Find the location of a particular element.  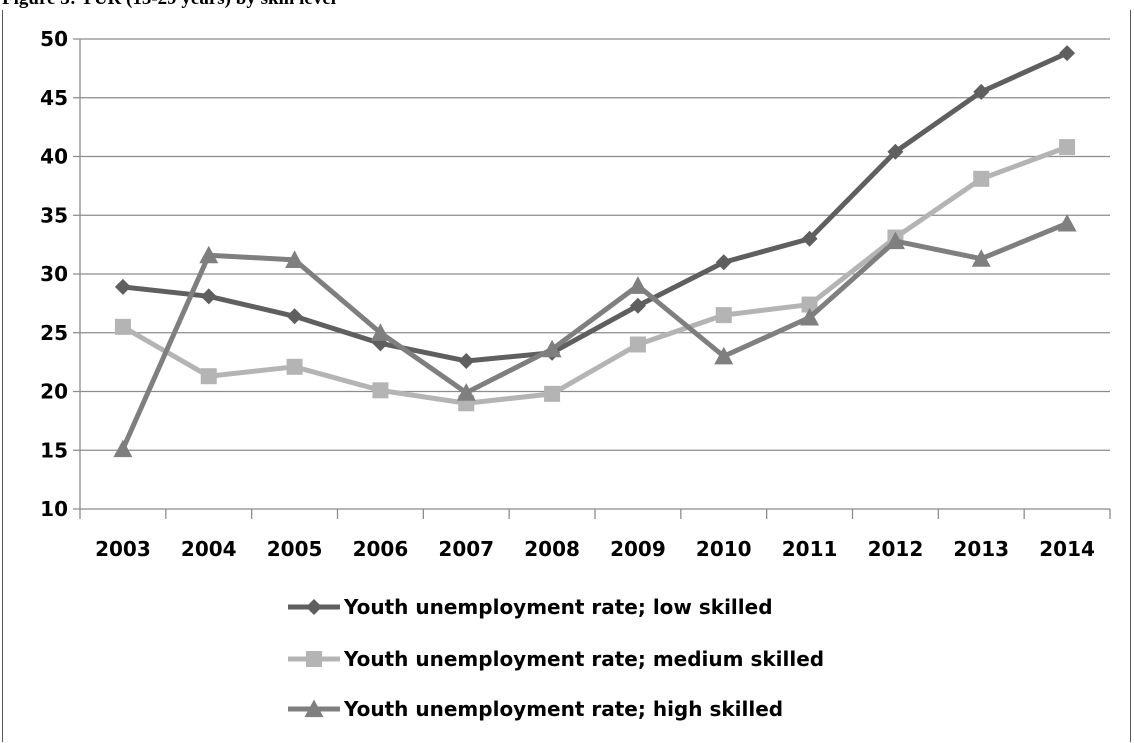

legend-item-diamond: Youth unemployment rate; low skilled is located at coordinates (530, 607).